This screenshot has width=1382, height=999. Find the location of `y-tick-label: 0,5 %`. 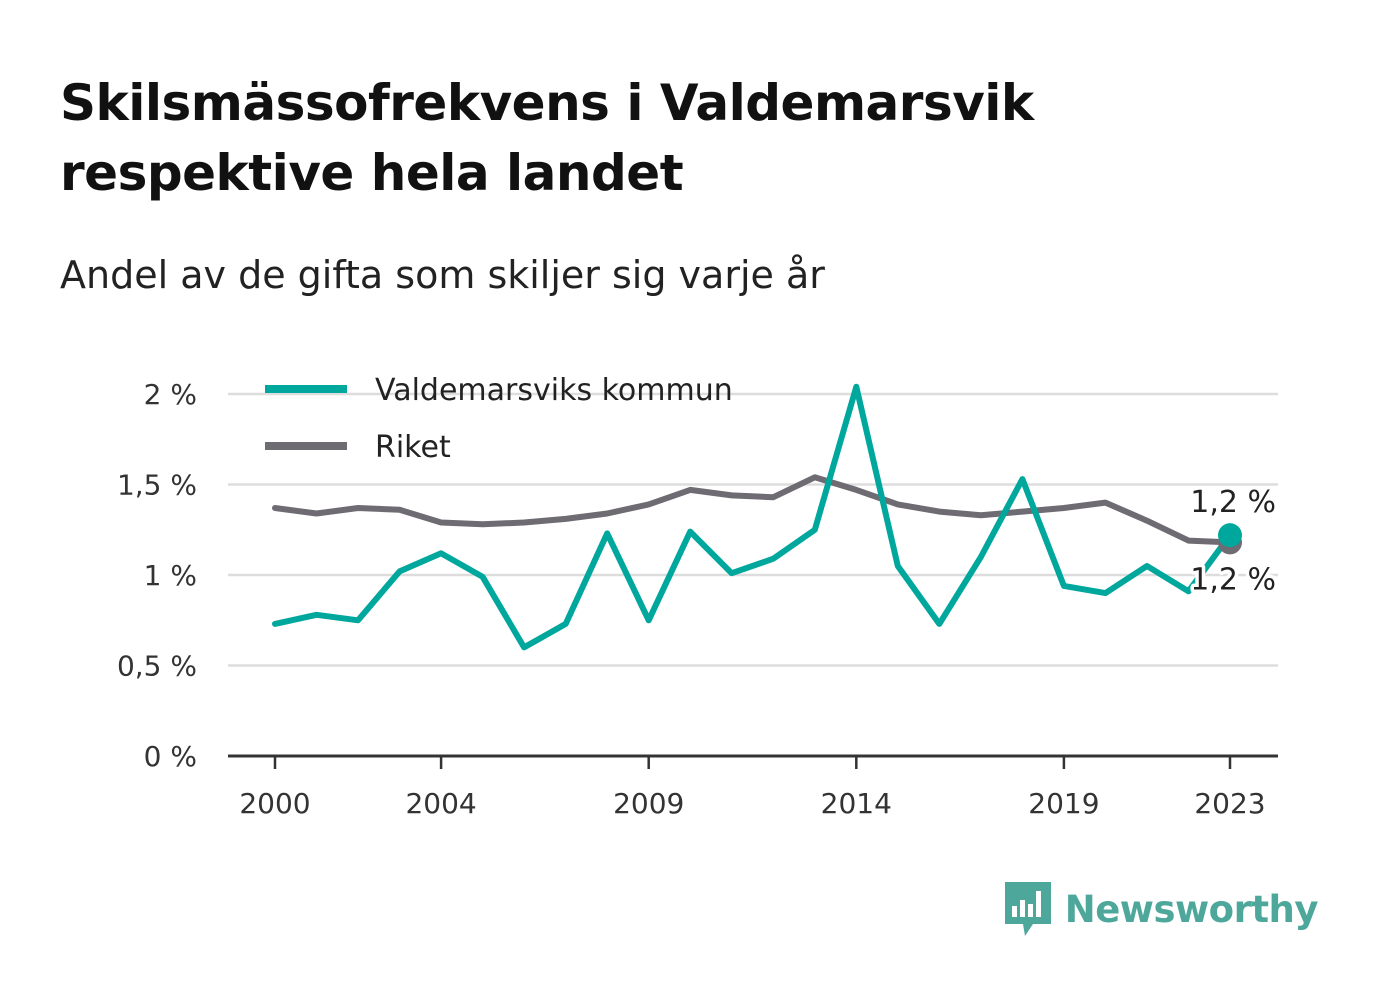

y-tick-label: 0,5 % is located at coordinates (157, 666).